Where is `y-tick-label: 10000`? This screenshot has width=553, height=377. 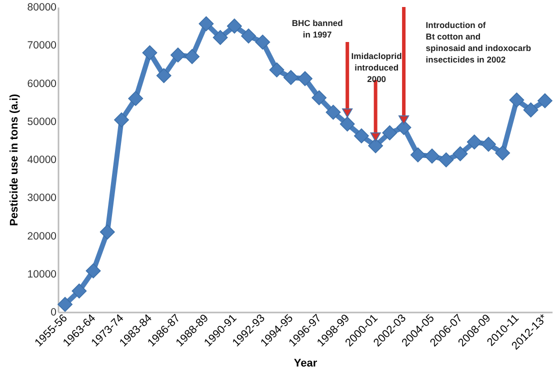
y-tick-label: 10000 is located at coordinates (42, 274).